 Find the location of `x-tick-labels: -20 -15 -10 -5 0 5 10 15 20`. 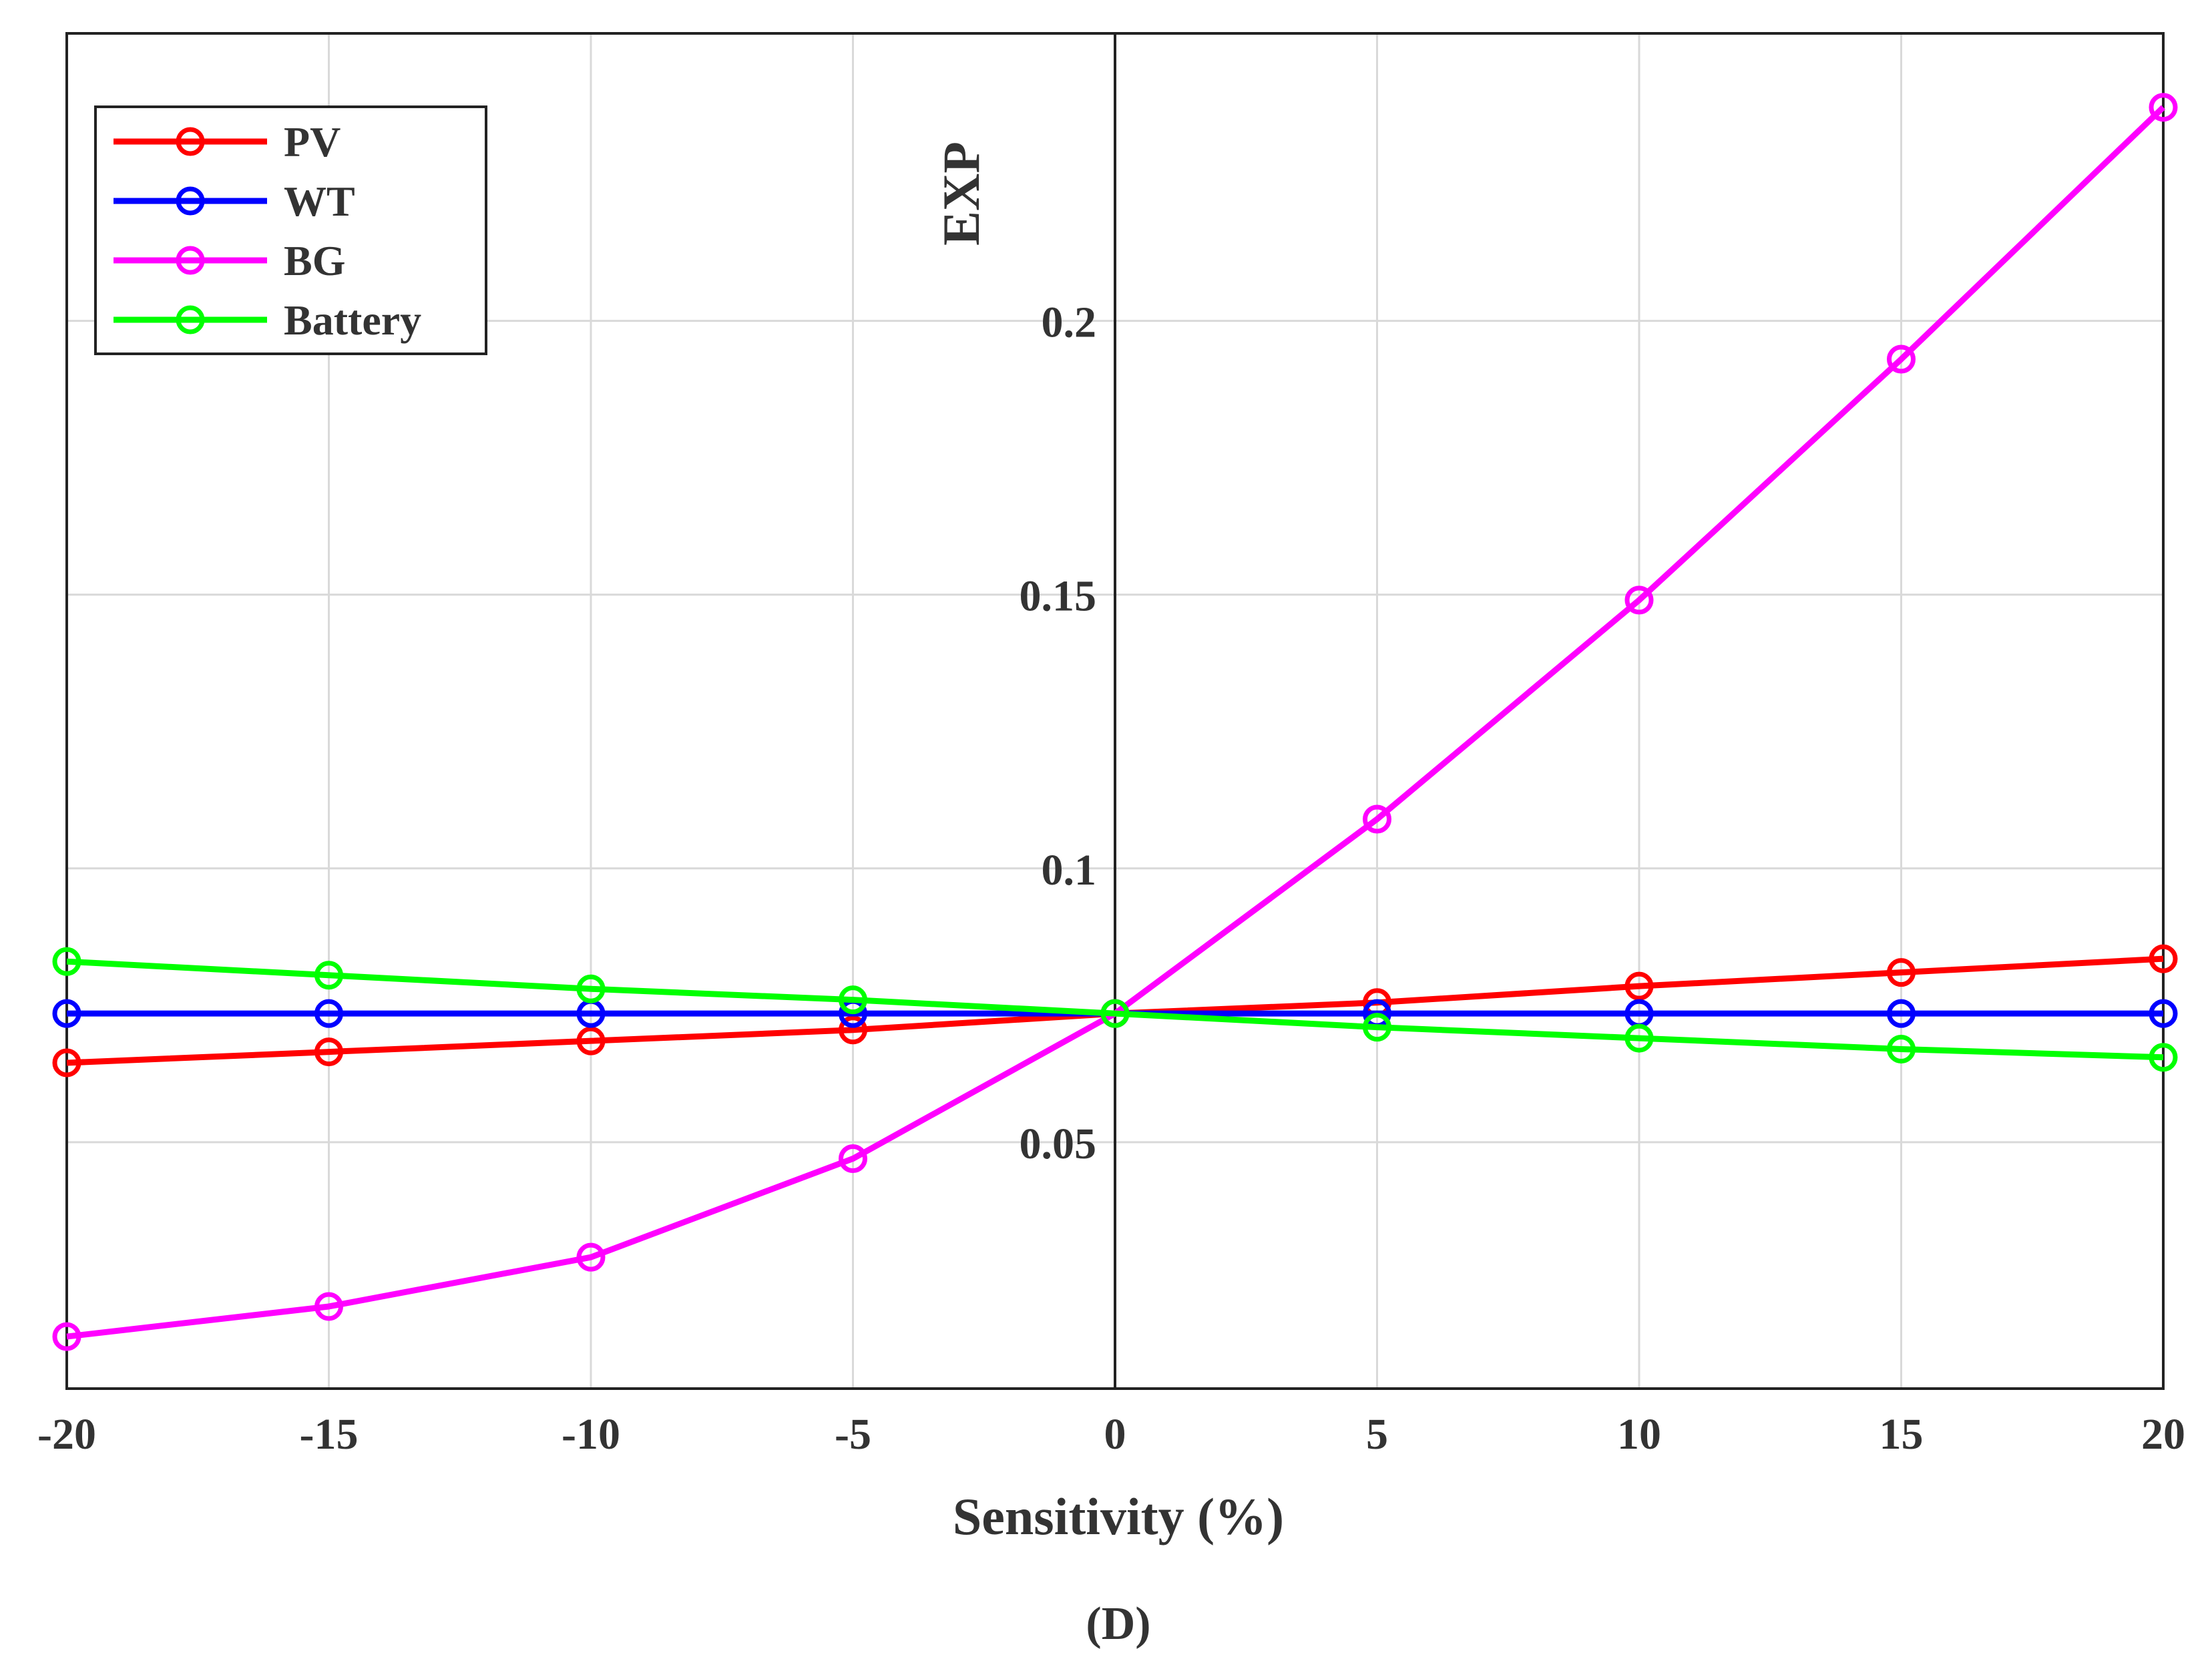

x-tick-labels: -20 -15 -10 -5 0 5 10 15 20 is located at coordinates (1111, 1434).